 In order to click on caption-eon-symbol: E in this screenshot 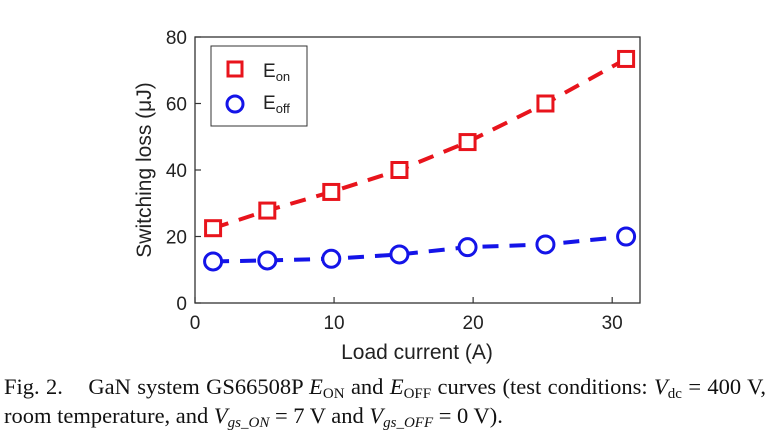, I will do `click(316, 386)`.